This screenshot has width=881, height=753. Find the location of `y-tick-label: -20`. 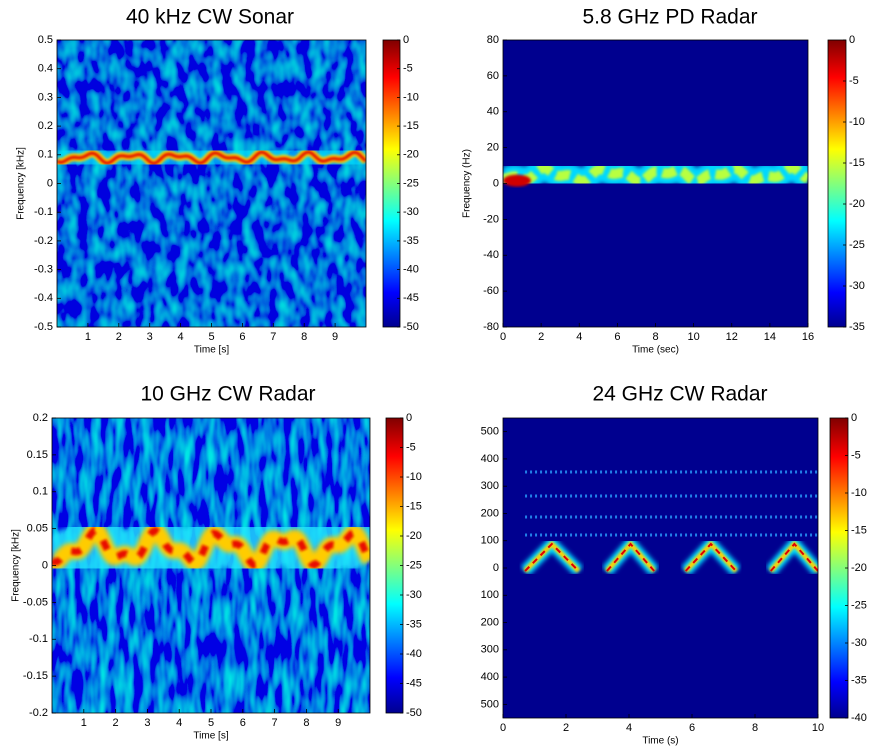

y-tick-label: -20 is located at coordinates (491, 219).